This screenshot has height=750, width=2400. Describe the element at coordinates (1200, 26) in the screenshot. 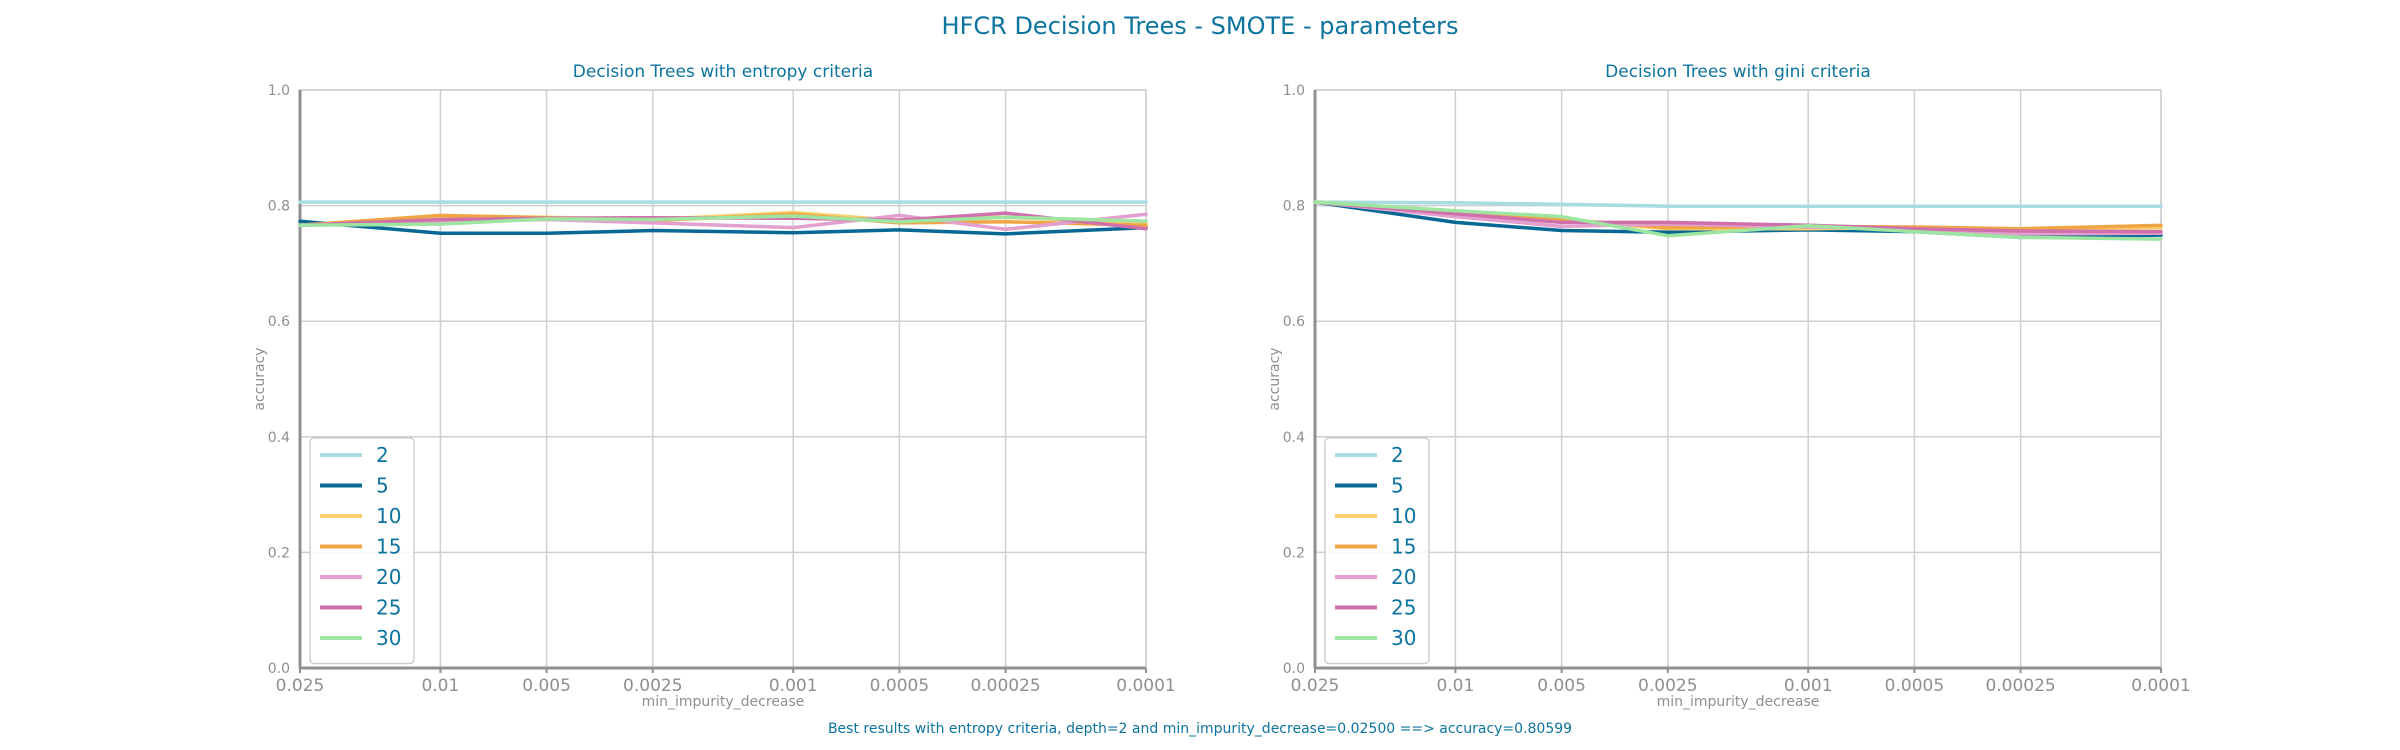

I see `figure-title: HFCR Decision Trees - SMOTE - parameters` at that location.